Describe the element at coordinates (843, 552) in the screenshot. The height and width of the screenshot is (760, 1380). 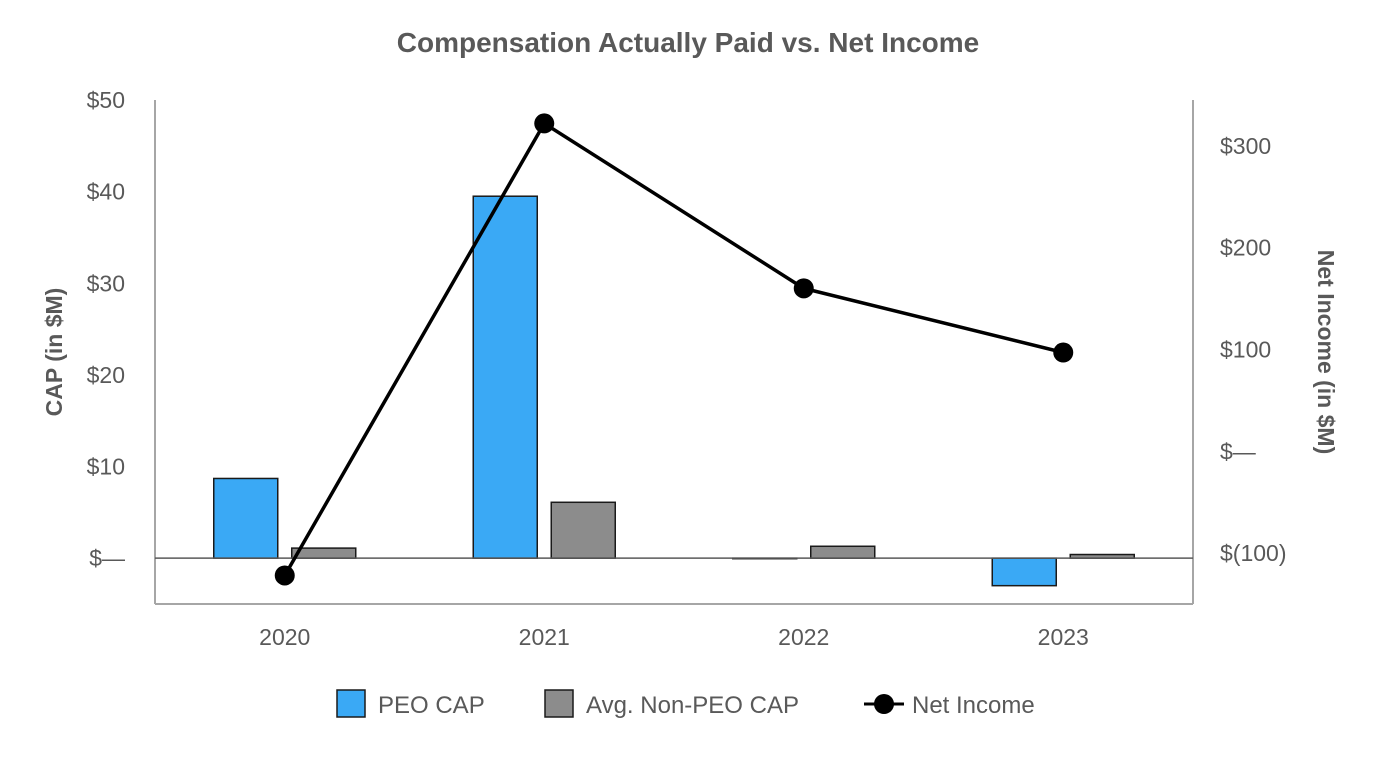
I see `bar-avg-non-peo-cap-2022` at that location.